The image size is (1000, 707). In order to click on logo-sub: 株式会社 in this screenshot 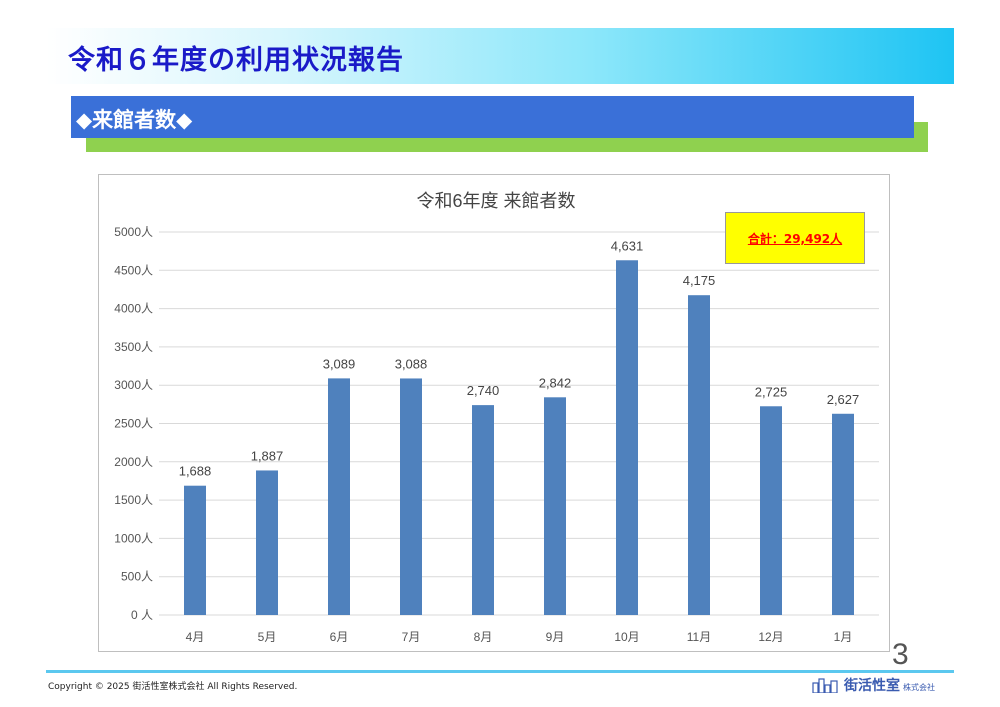, I will do `click(919, 687)`.